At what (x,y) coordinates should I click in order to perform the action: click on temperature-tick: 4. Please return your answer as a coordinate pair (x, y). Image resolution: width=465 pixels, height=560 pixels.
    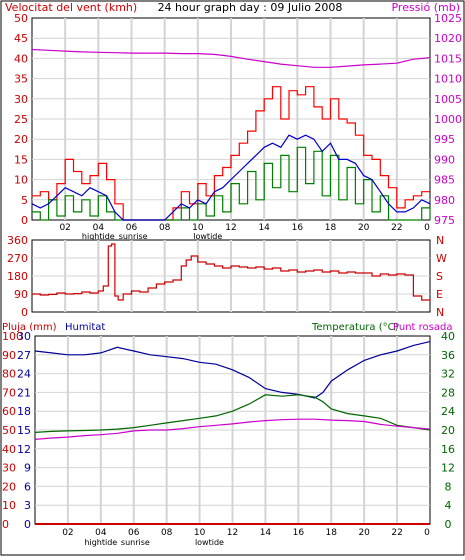
    Looking at the image, I should click on (448, 505).